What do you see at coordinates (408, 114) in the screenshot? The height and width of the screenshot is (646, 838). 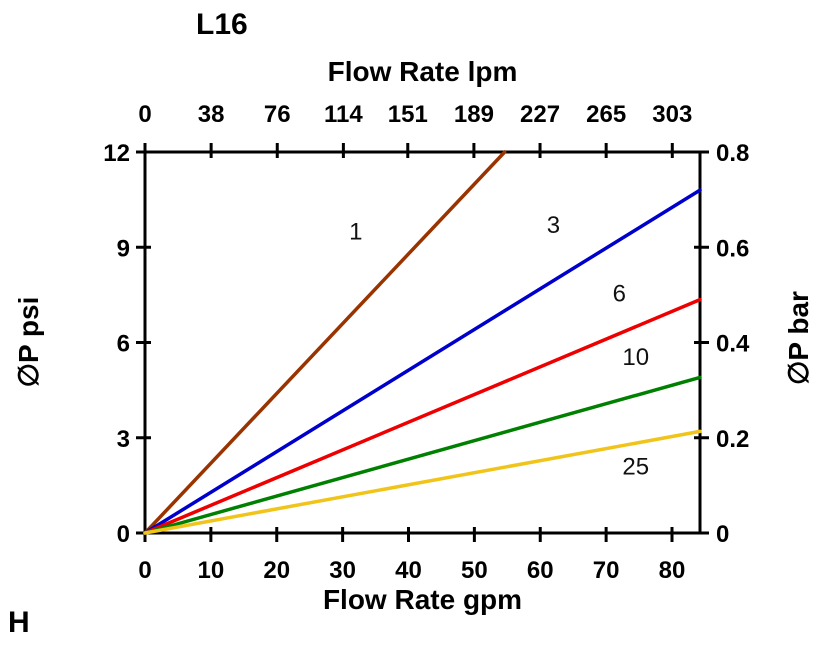 I see `x-top-tick-label: 151` at bounding box center [408, 114].